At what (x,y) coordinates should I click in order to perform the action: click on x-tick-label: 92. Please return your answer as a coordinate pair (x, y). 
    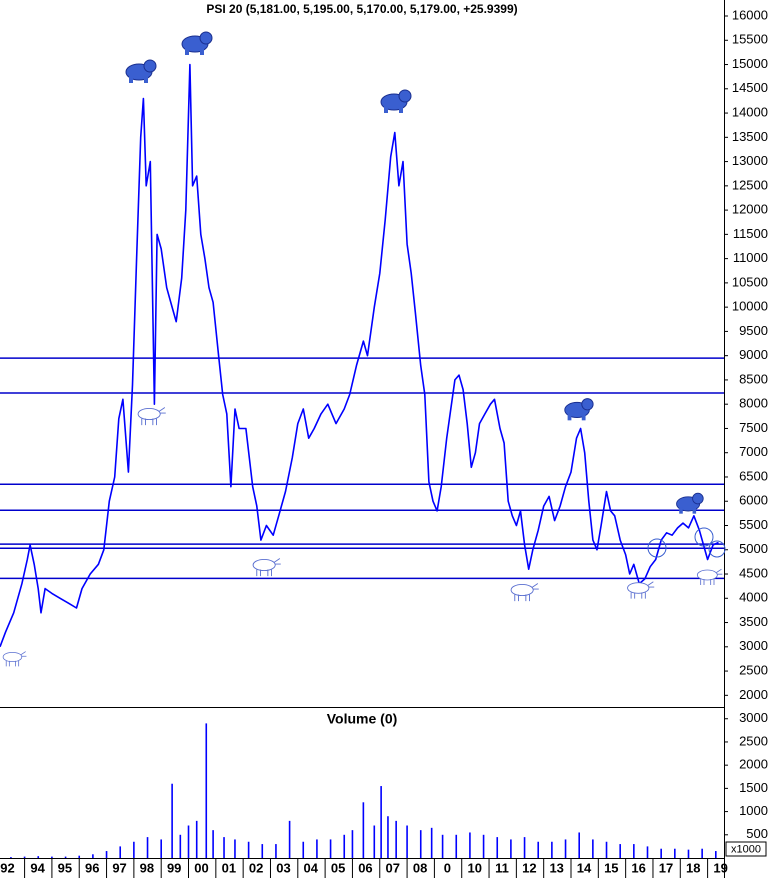
    Looking at the image, I should click on (7, 867).